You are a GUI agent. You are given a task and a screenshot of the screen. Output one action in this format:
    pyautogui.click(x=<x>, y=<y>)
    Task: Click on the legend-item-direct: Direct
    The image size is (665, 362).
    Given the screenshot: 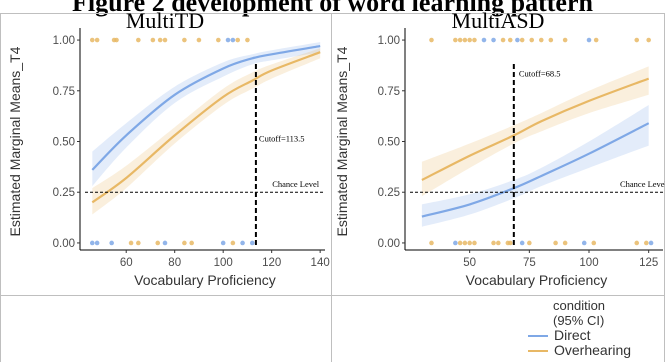 What is the action you would take?
    pyautogui.click(x=579, y=335)
    